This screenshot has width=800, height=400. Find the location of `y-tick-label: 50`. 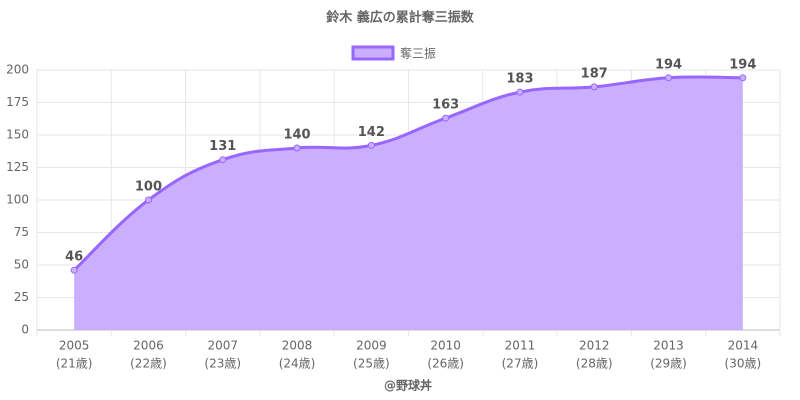

y-tick-label: 50 is located at coordinates (21, 265).